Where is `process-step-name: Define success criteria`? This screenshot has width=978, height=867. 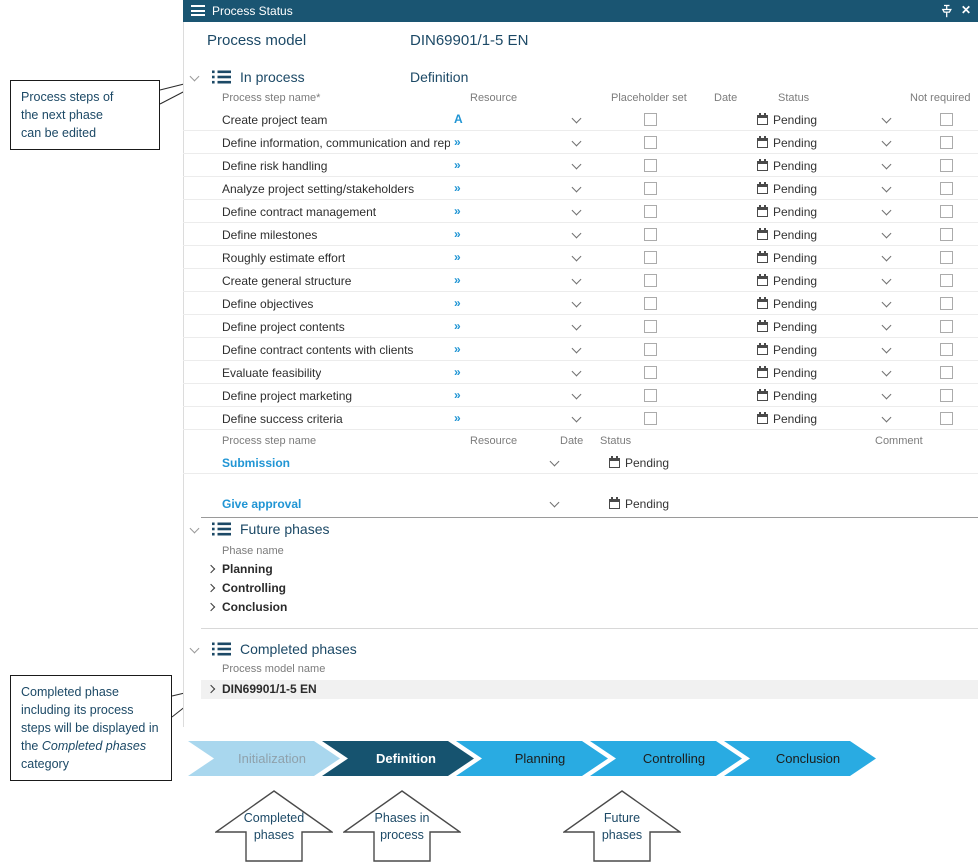 process-step-name: Define success criteria is located at coordinates (282, 419).